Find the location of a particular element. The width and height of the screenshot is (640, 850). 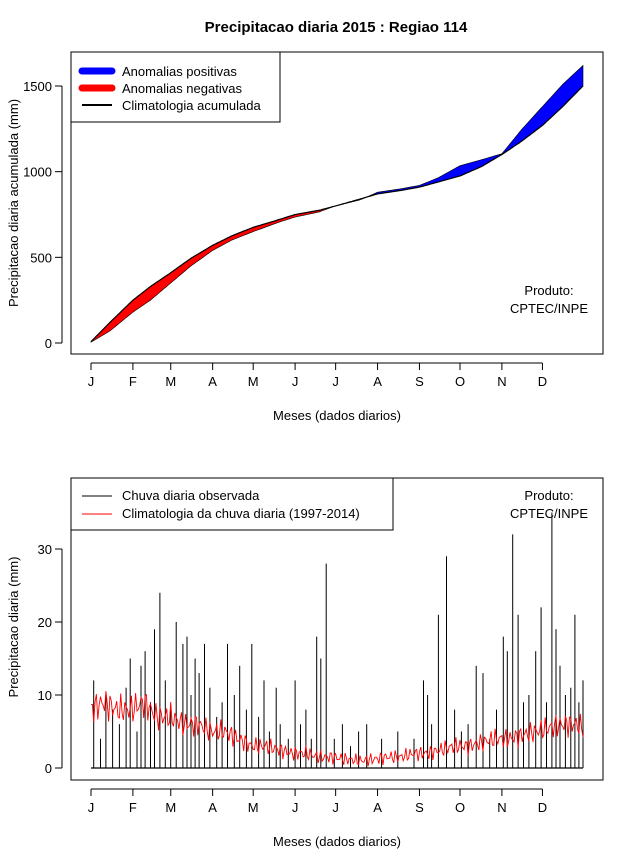

daily-legend-box is located at coordinates (232, 504).